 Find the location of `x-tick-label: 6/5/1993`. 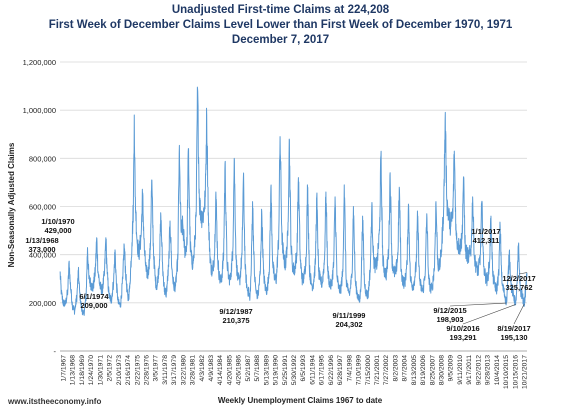

x-tick-label: 6/5/1993 is located at coordinates (303, 368).